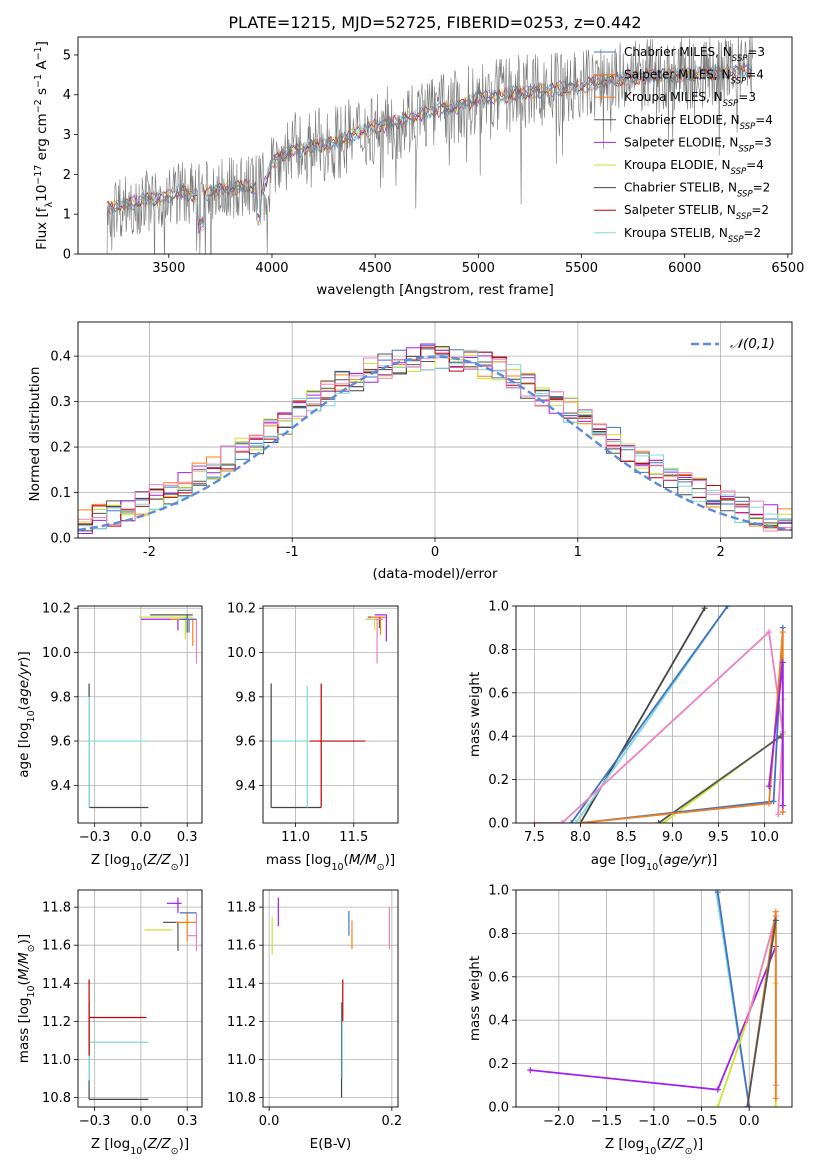  Describe the element at coordinates (245, 697) in the screenshot. I see `y-tick-label: 9.8` at that location.